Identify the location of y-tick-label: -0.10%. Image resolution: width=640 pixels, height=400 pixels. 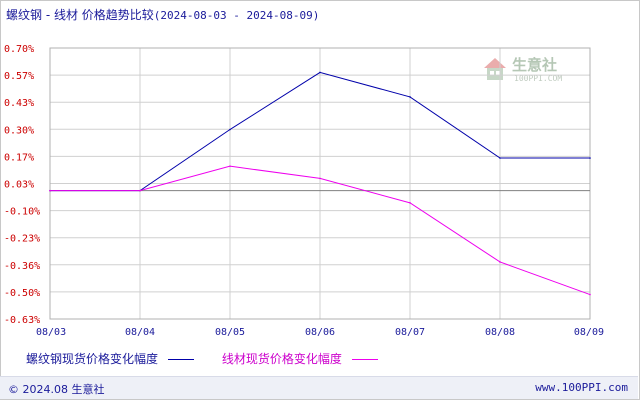
(22, 212).